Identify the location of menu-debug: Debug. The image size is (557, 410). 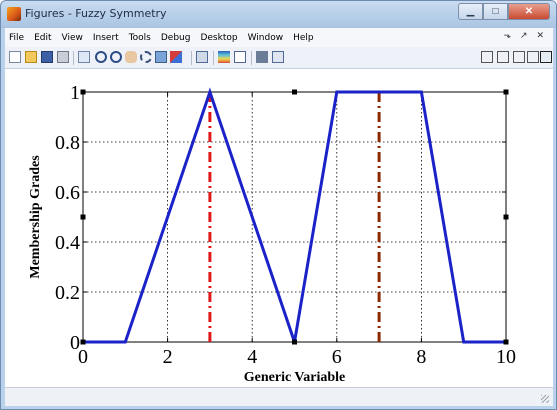
(175, 37).